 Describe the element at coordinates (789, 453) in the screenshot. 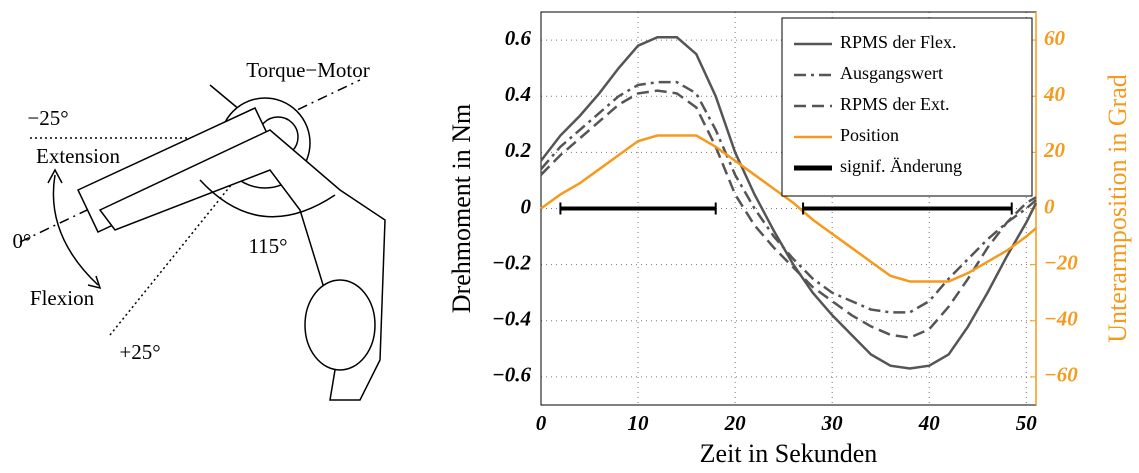

I see `x-axis-label: Zeit in Sekunden` at that location.